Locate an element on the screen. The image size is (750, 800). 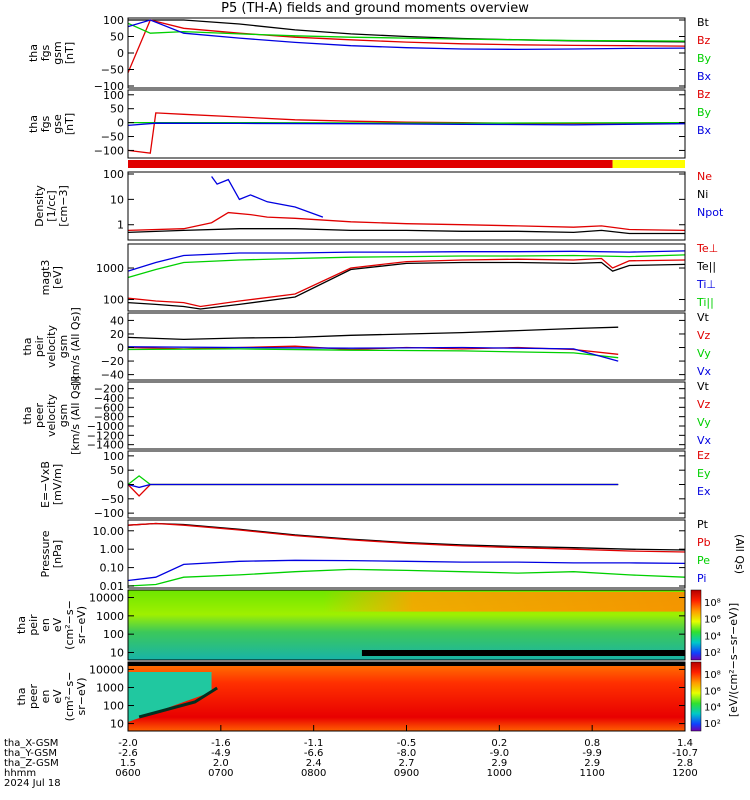
x-row-label: tha_X-GSM is located at coordinates (31, 743).